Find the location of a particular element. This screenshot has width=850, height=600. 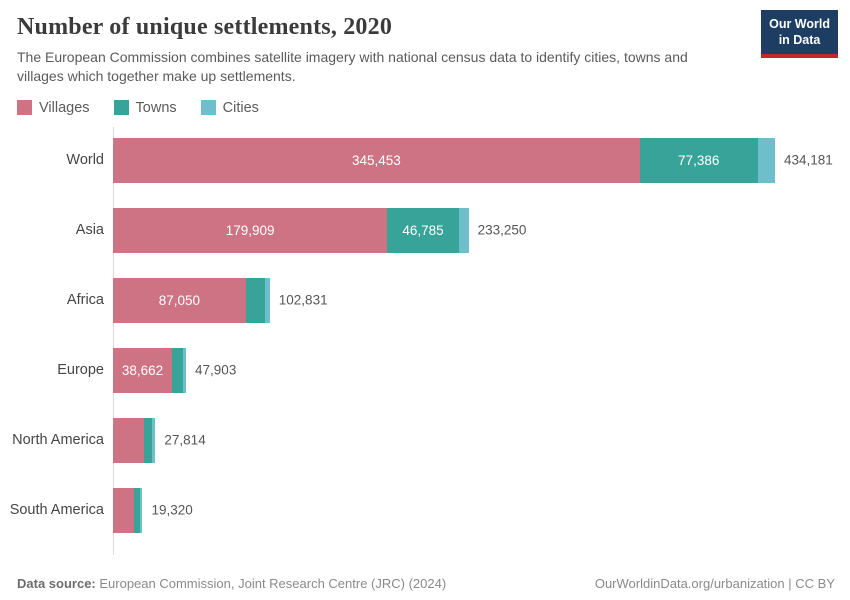

footer-attribution: OurWorldinData.org/urbanization | CC BY is located at coordinates (715, 583).